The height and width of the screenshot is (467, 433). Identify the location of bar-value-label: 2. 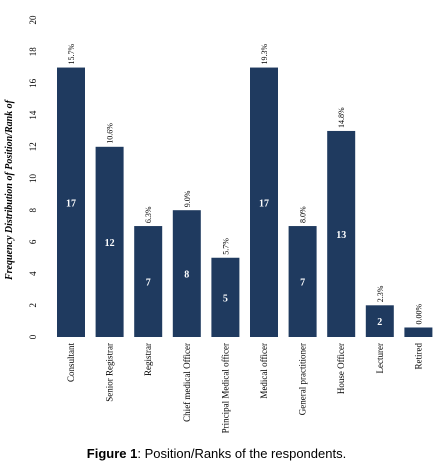
(379, 322).